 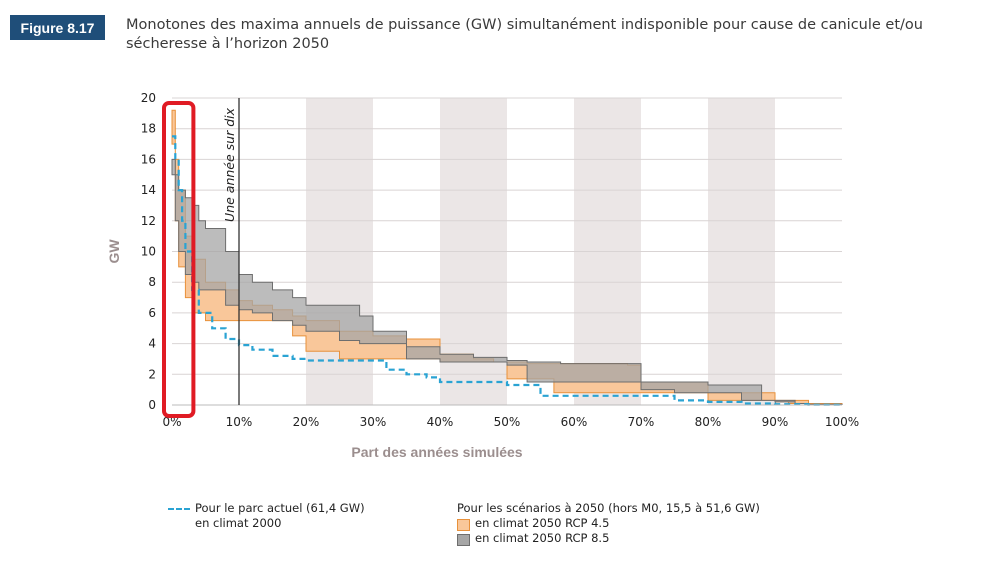 What do you see at coordinates (114, 251) in the screenshot?
I see `y-axis-label: GW` at bounding box center [114, 251].